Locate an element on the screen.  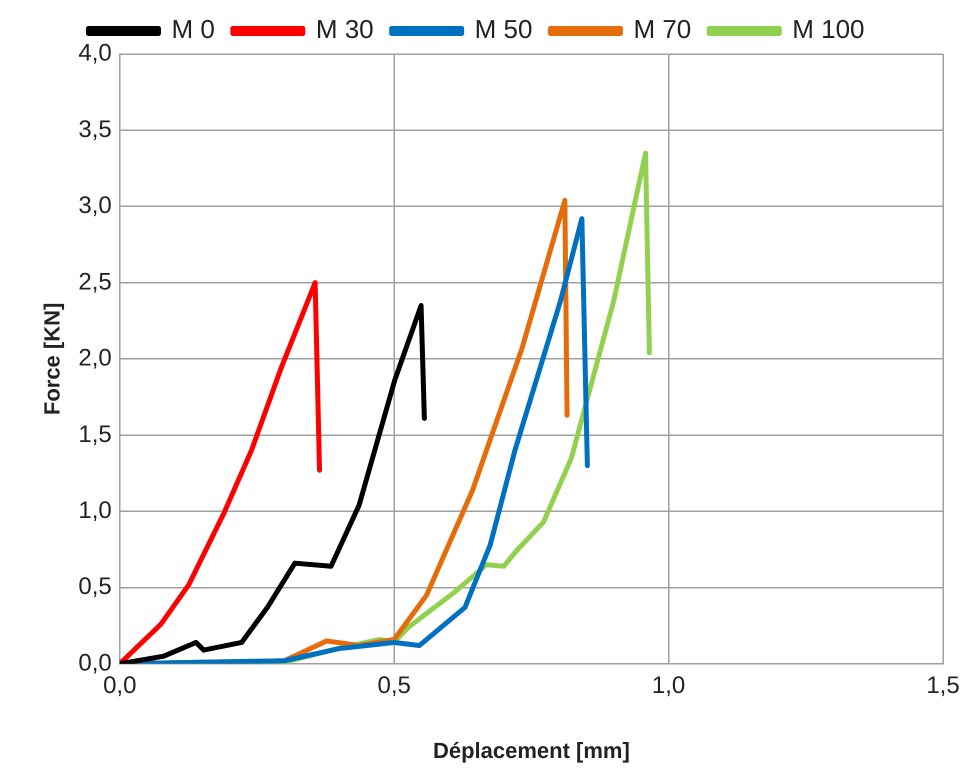
y-axis-title: Force [KN] is located at coordinates (51, 359).